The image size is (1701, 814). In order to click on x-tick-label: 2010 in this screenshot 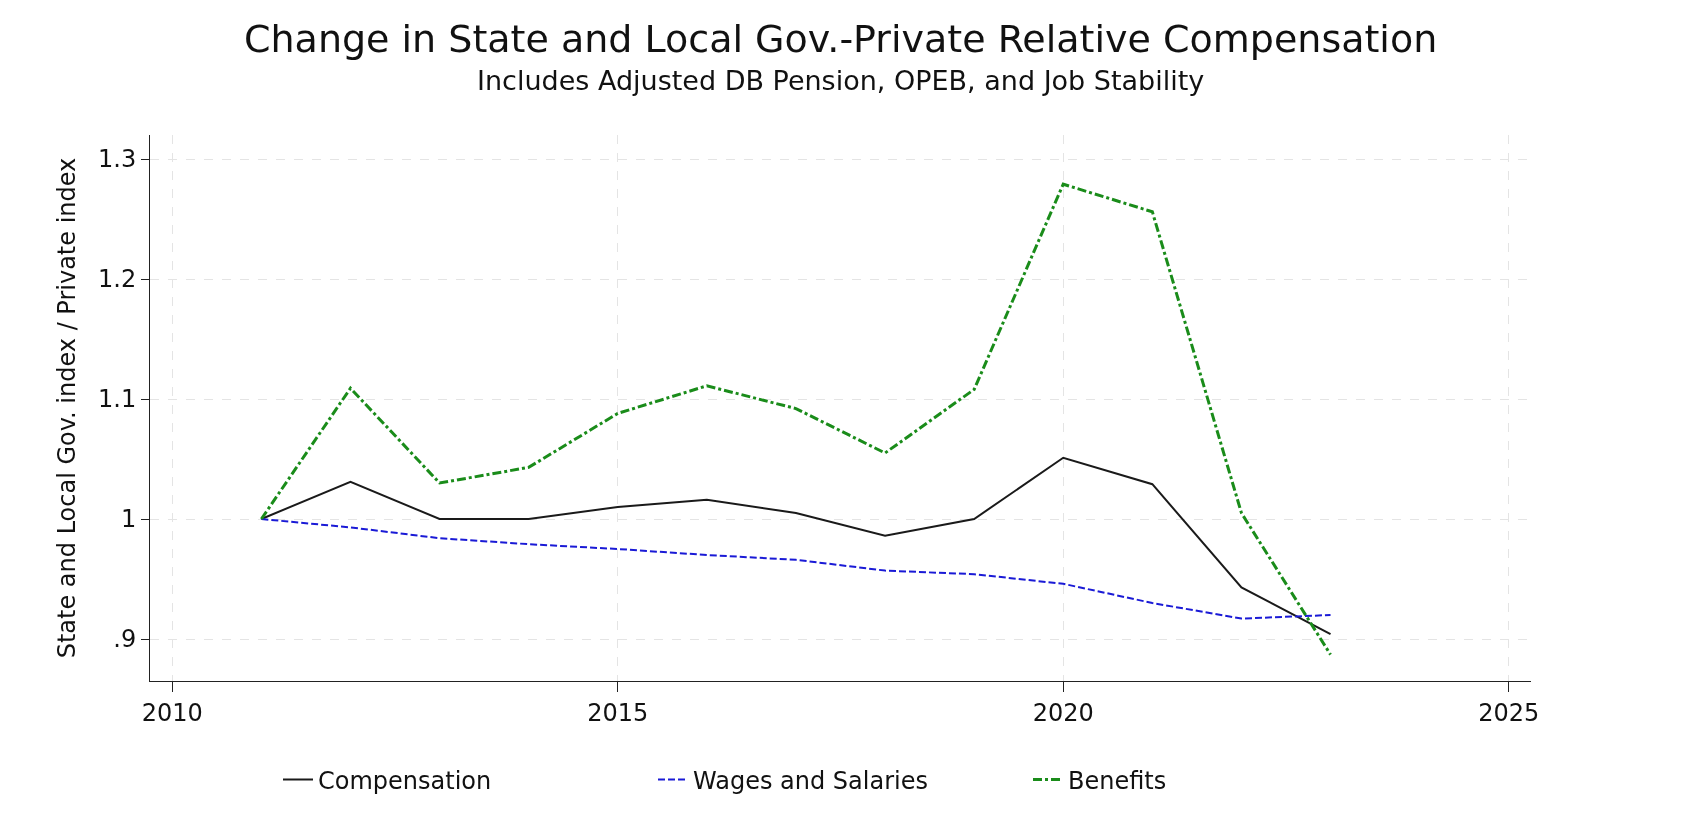, I will do `click(172, 712)`.